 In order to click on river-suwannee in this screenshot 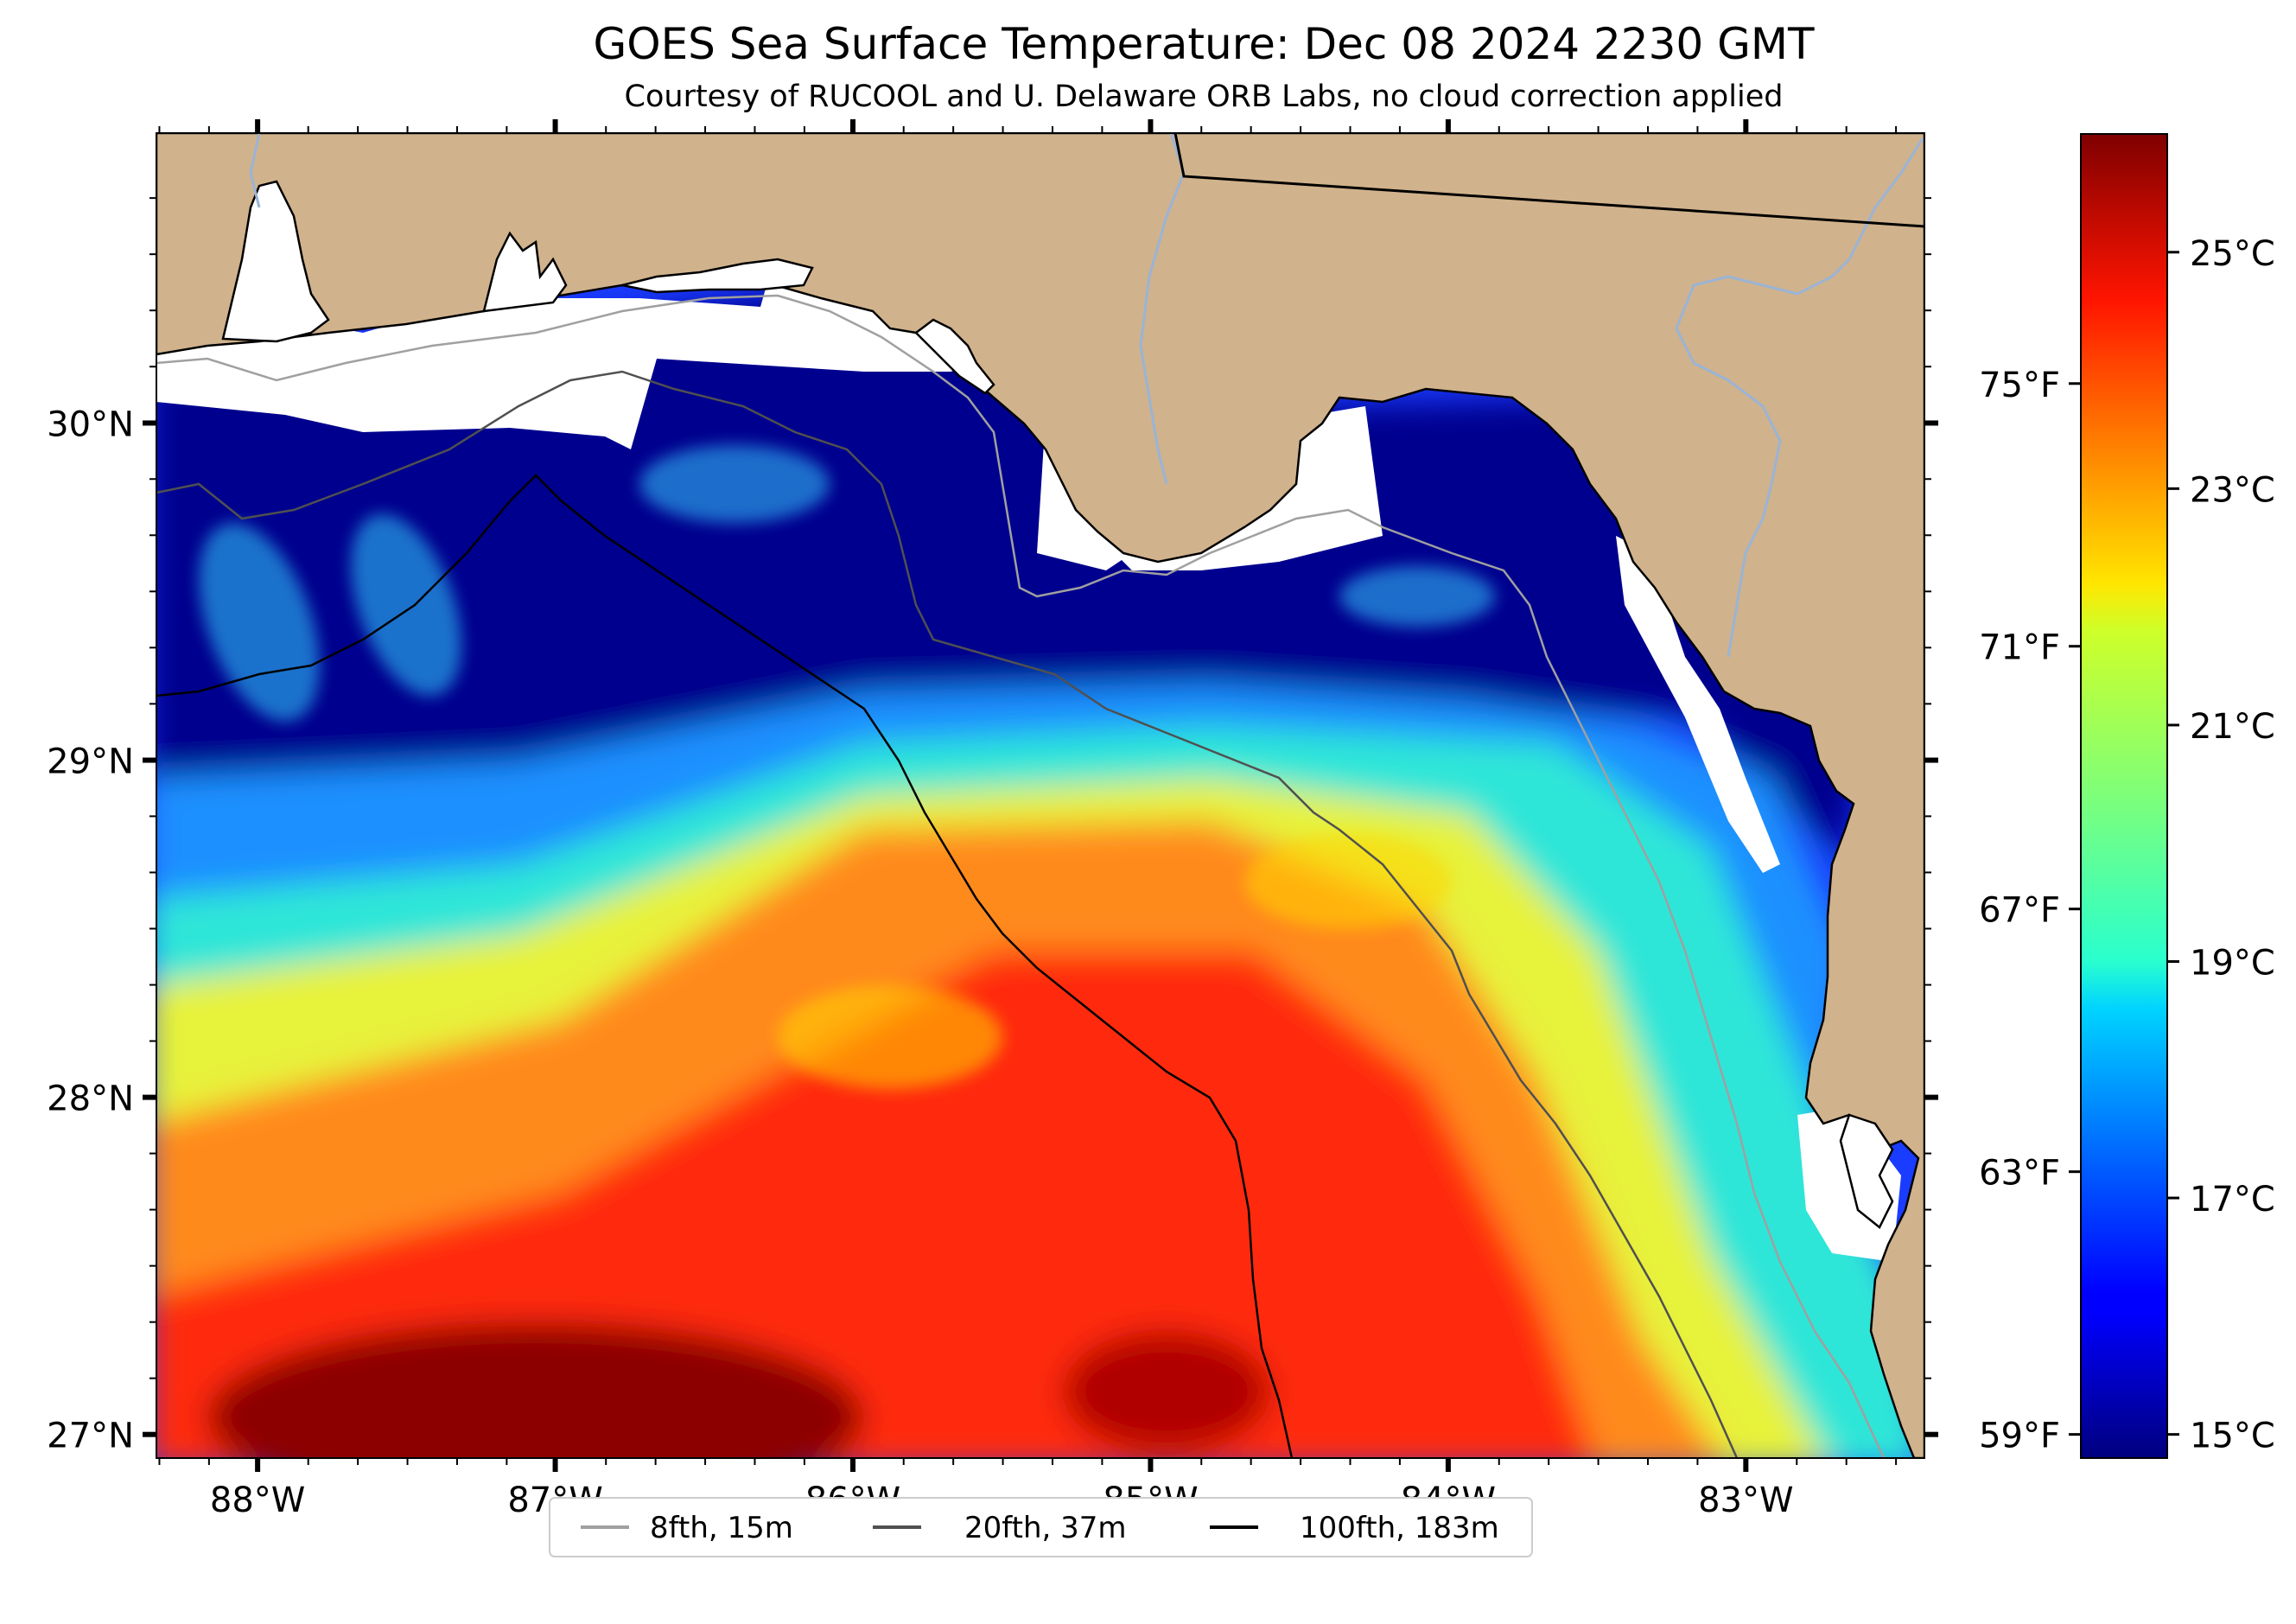, I will do `click(1799, 397)`.